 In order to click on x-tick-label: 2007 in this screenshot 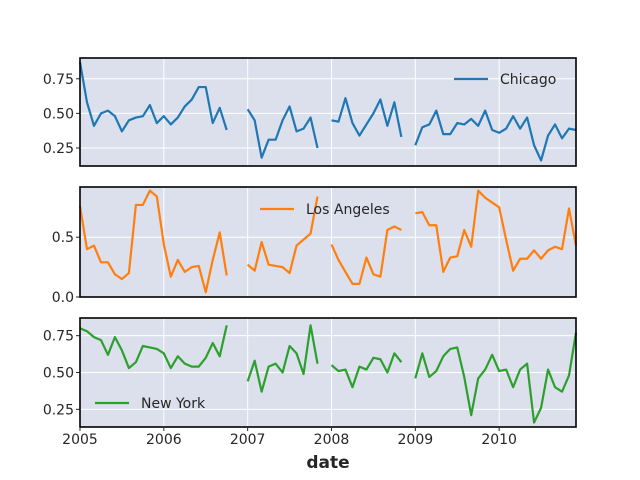, I will do `click(248, 440)`.